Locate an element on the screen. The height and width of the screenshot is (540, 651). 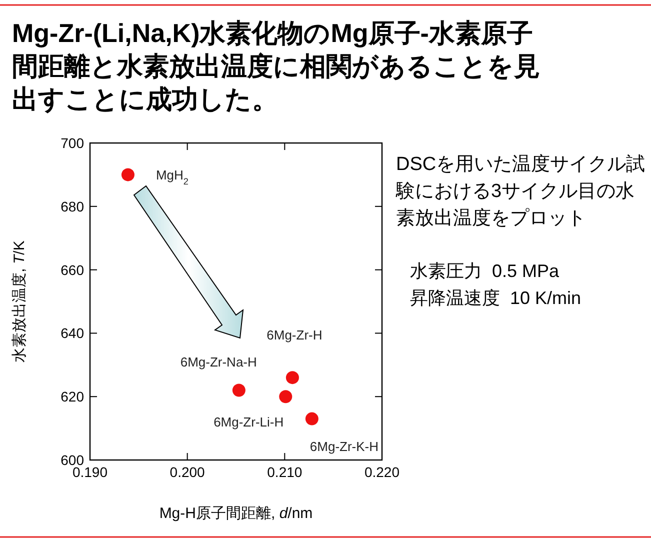
text: 昇降温速度 10 K/min is located at coordinates (496, 298).